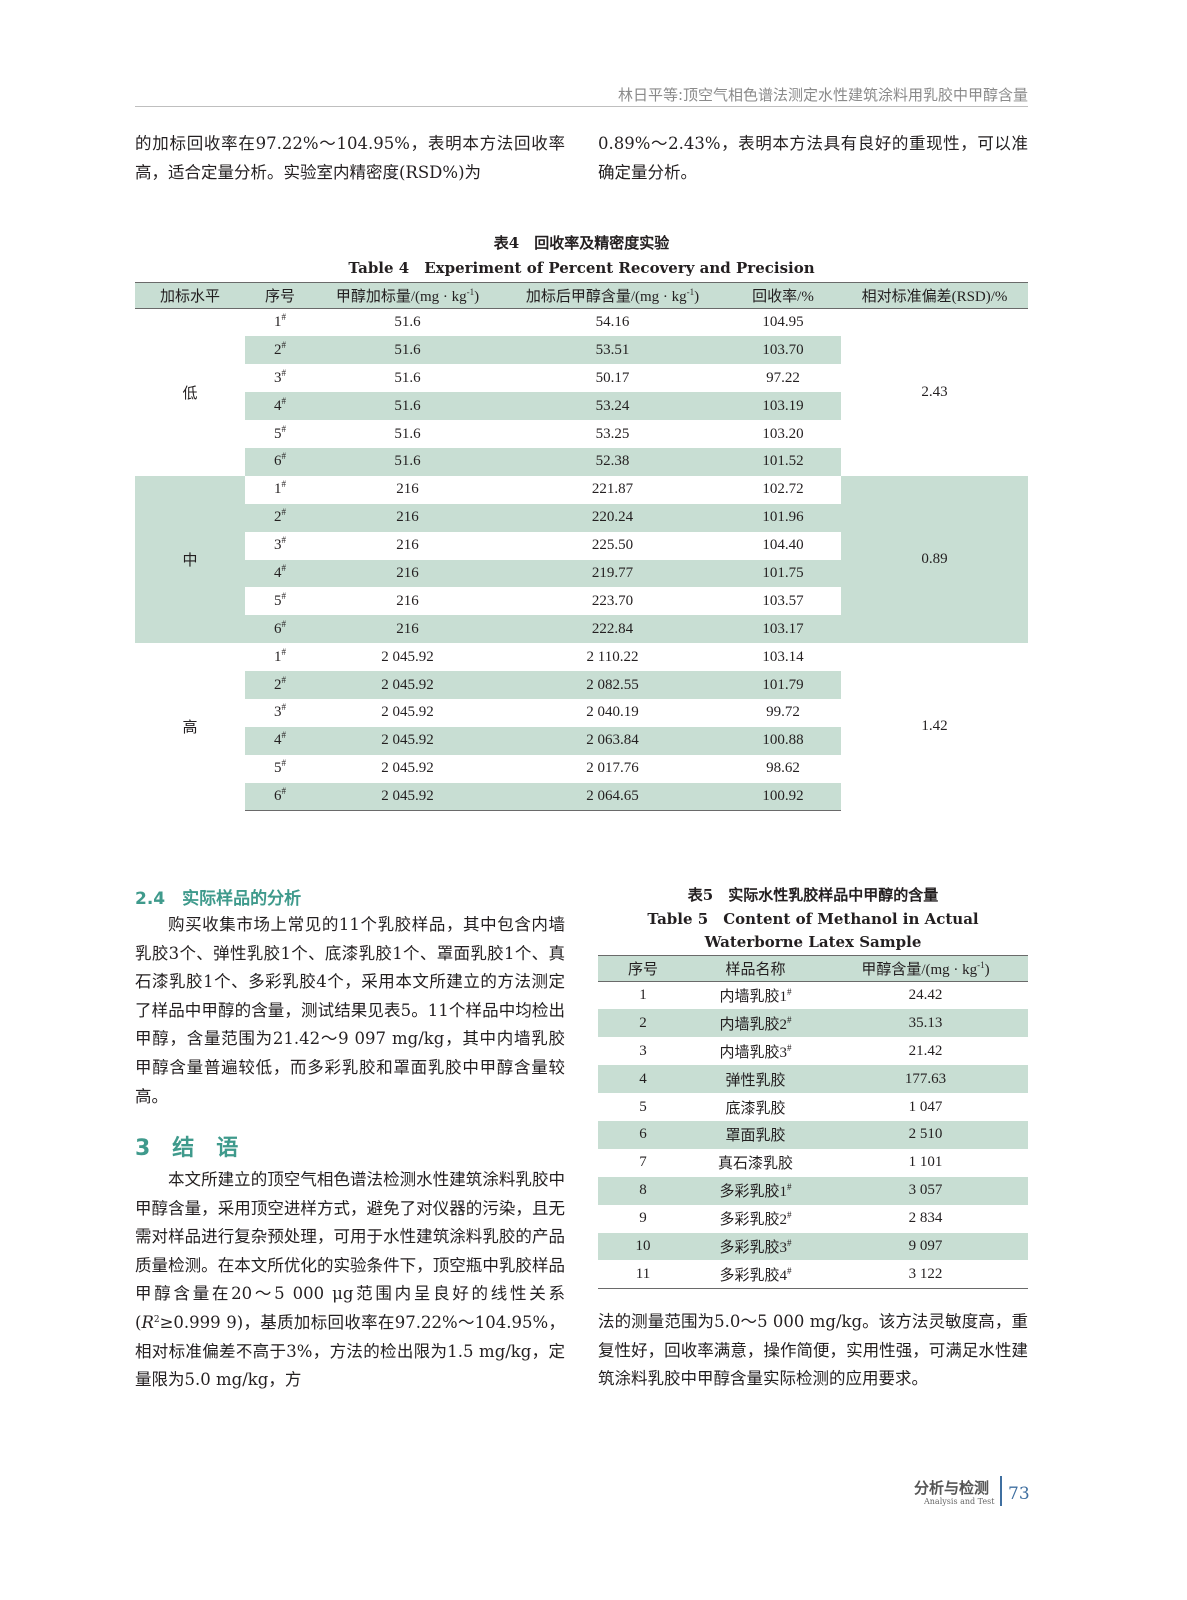  I want to click on value-cell: 97.22, so click(783, 377).